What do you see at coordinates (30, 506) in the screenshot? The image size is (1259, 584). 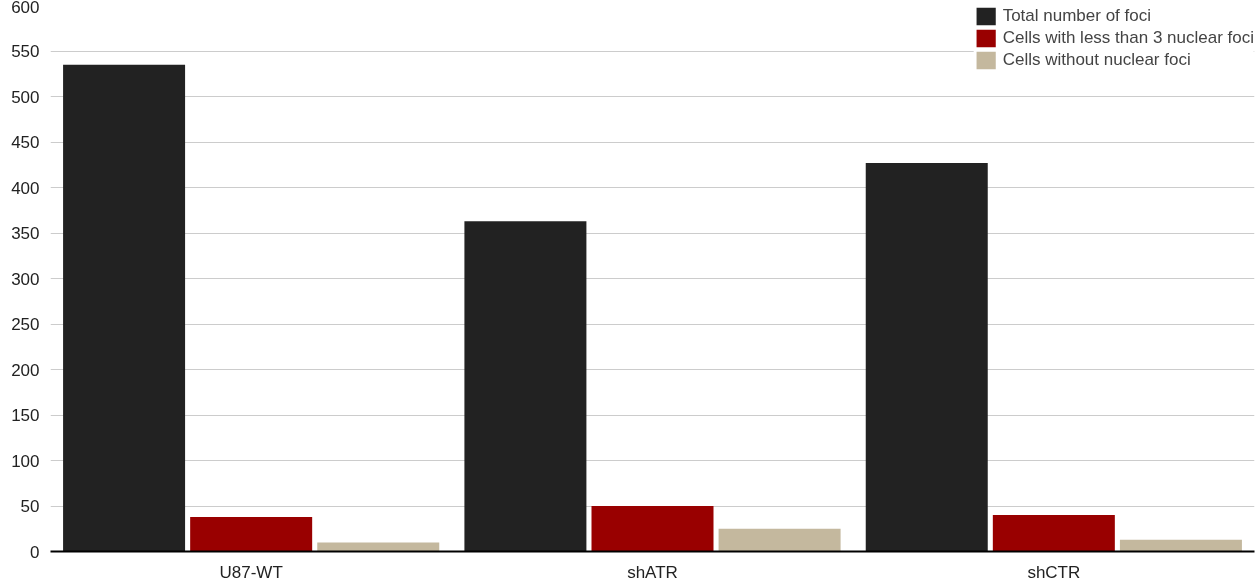 I see `y-tick-label: 50` at bounding box center [30, 506].